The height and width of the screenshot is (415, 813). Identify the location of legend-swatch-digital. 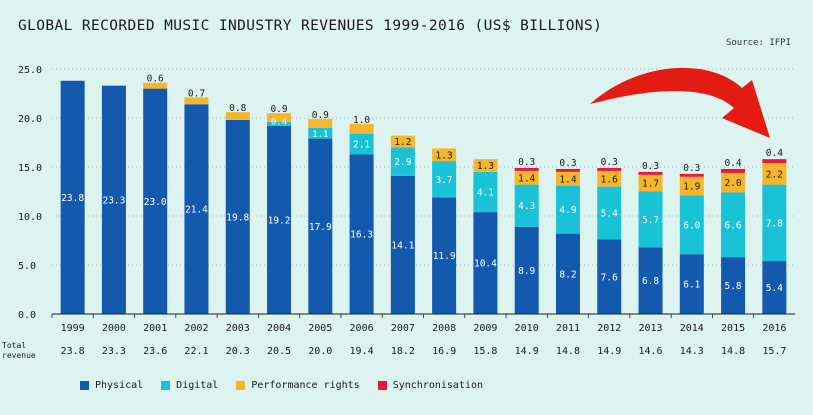
(166, 385).